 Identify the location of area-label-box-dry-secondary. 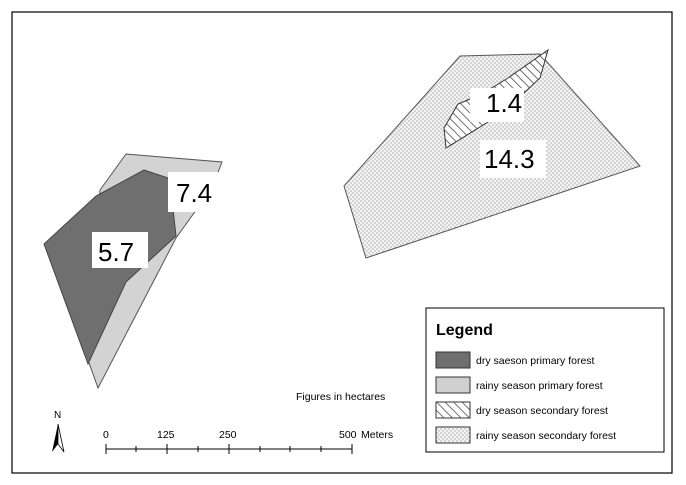
(497, 105).